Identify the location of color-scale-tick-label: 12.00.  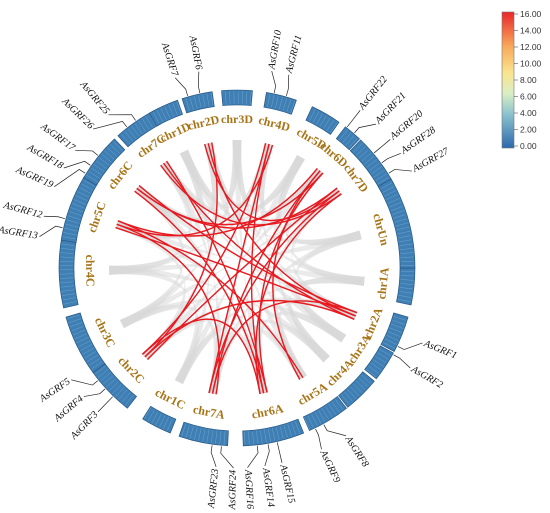
(531, 47).